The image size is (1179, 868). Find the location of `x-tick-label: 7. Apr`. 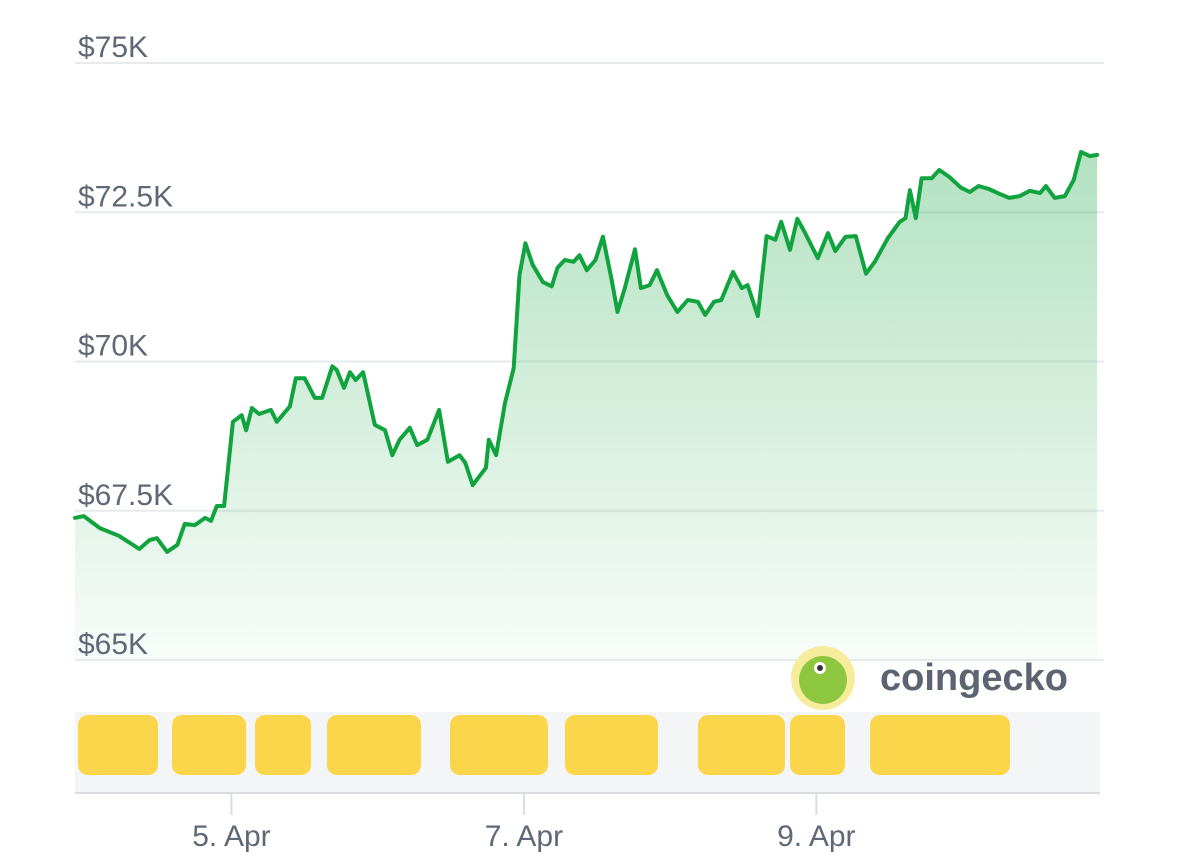

x-tick-label: 7. Apr is located at coordinates (524, 836).